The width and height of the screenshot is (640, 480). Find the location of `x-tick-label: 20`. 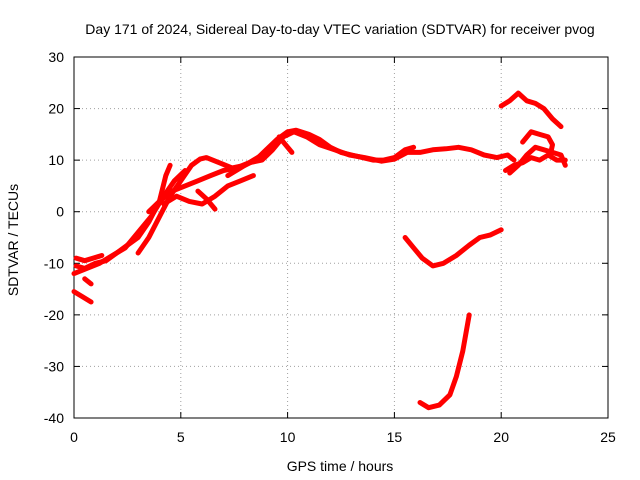

x-tick-label: 20 is located at coordinates (501, 437).